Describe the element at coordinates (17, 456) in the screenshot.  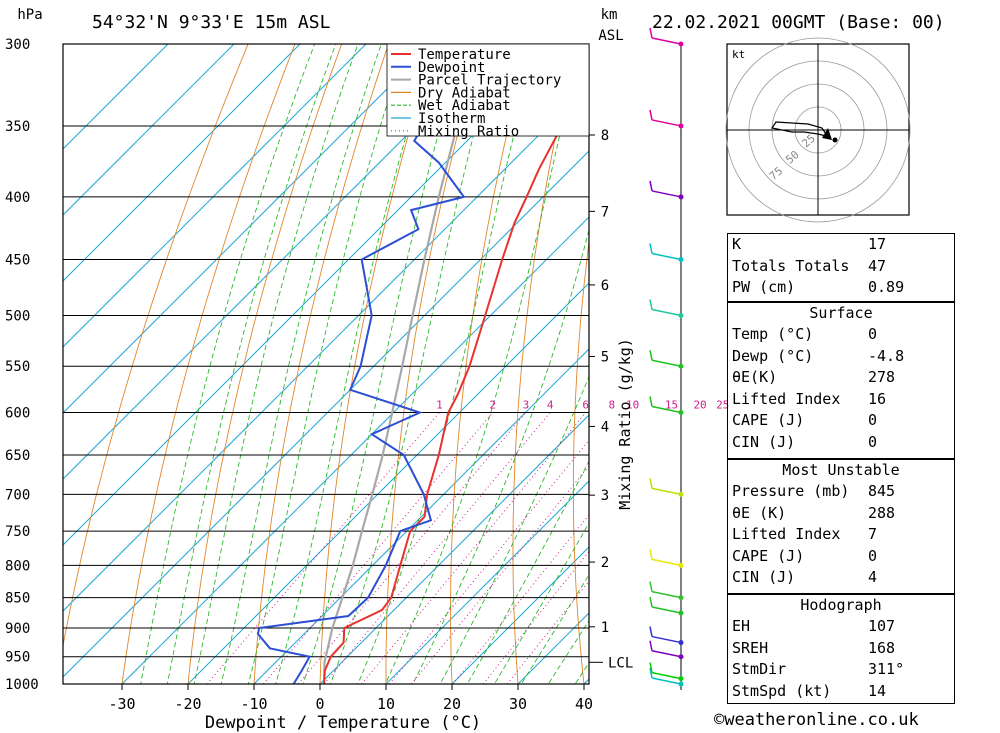
I see `pressure-tick-label: 650` at that location.